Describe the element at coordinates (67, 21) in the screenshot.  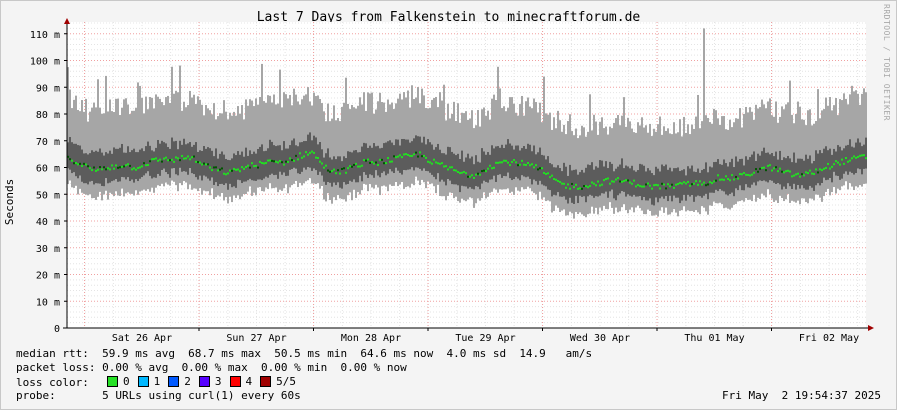
I see `y-axis-arrow` at that location.